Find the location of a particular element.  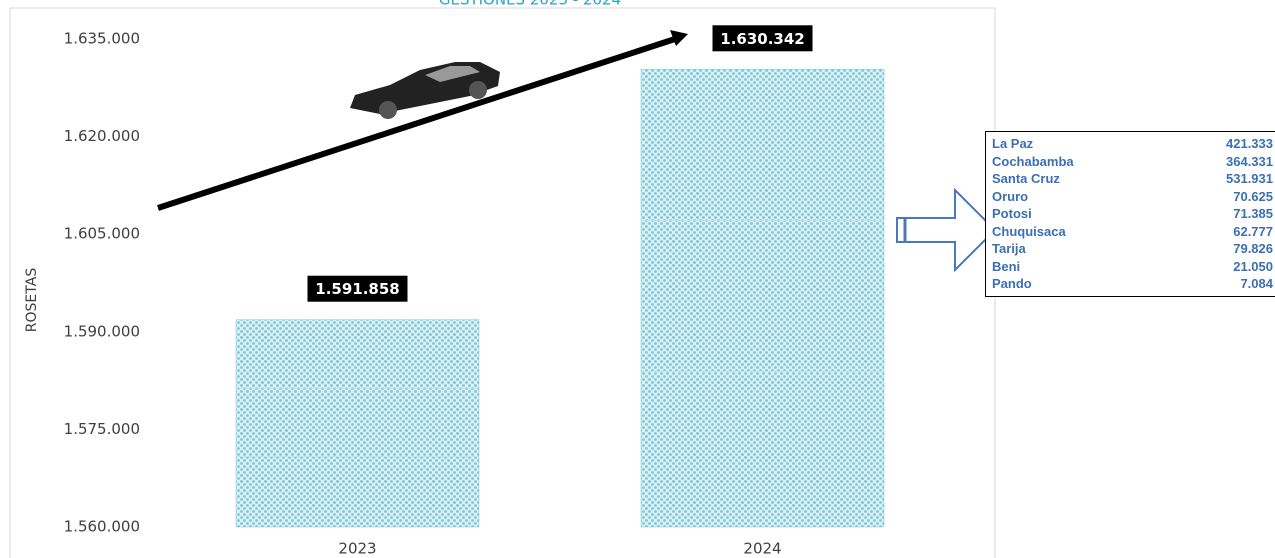

x-tick-label: 2024 is located at coordinates (762, 549).